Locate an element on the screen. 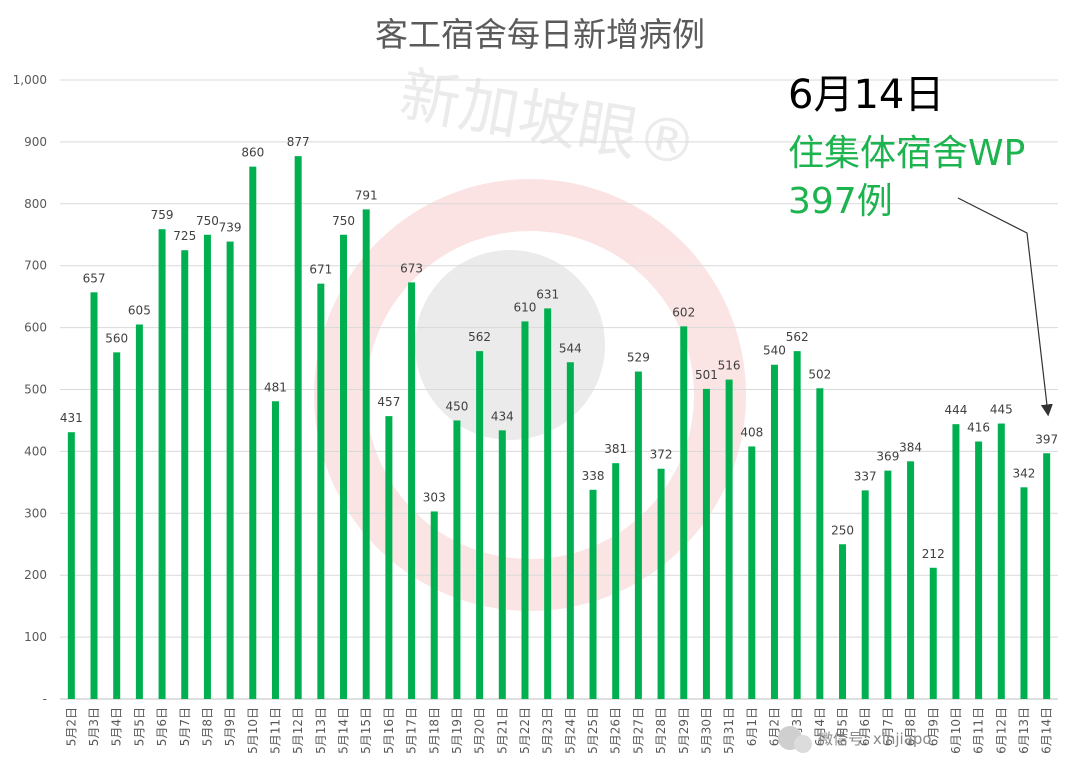  bar-5月29日 is located at coordinates (684, 512).